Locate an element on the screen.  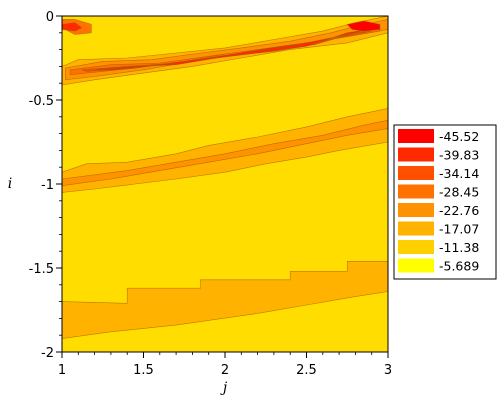
x-axis-label: j is located at coordinates (224, 388).